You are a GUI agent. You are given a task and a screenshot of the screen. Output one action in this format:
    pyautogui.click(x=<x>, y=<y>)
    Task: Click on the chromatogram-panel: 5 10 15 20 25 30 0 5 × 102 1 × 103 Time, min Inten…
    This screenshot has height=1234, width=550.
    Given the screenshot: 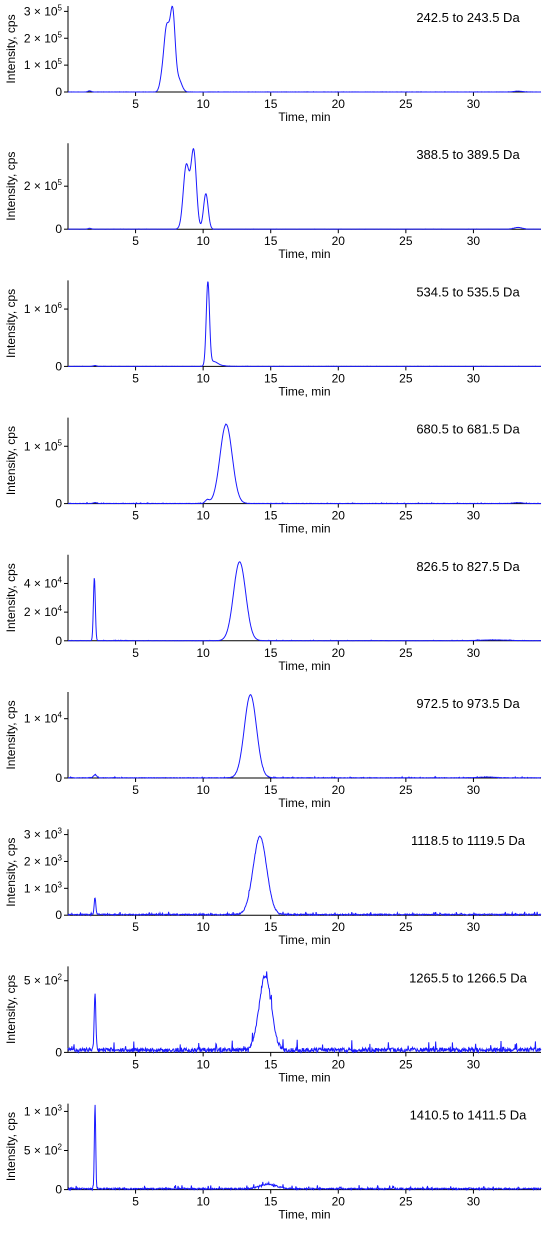 What is the action you would take?
    pyautogui.click(x=273, y=1162)
    